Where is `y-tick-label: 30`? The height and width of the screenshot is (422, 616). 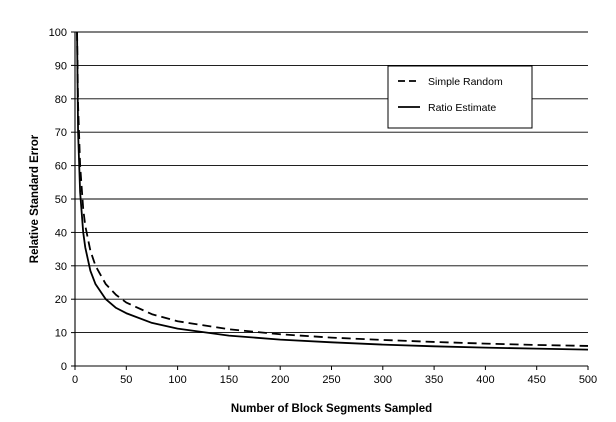
y-tick-label: 30 is located at coordinates (61, 267).